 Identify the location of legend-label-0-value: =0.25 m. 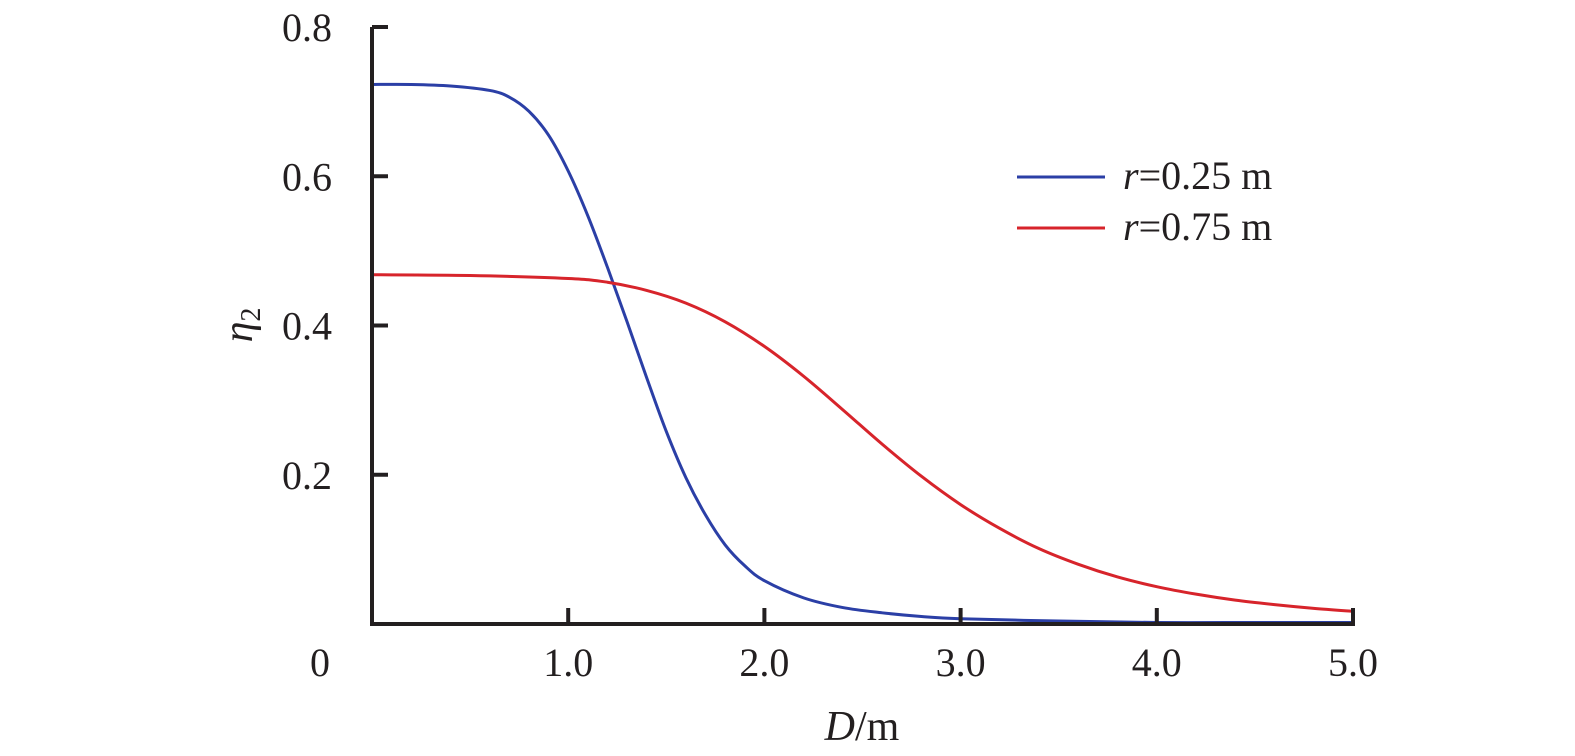
(1206, 175).